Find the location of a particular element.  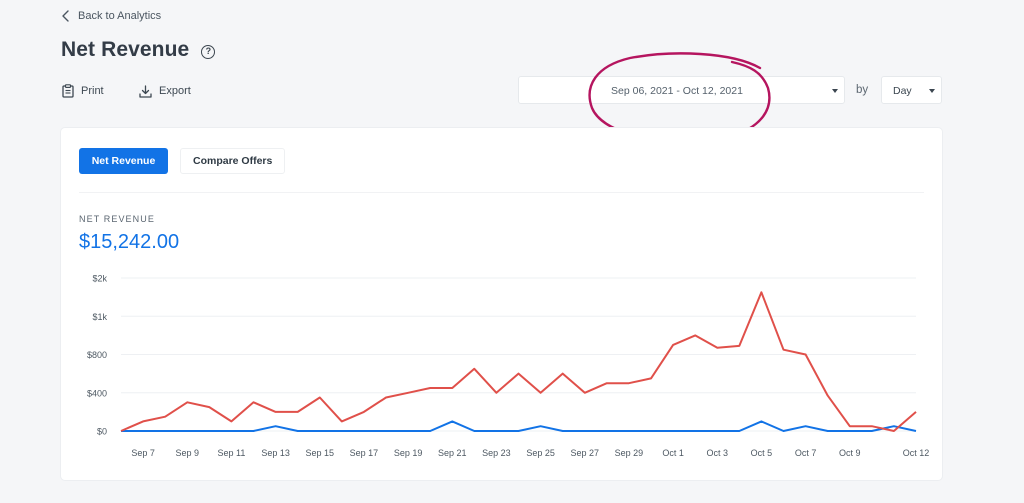

download-icon is located at coordinates (145, 91).